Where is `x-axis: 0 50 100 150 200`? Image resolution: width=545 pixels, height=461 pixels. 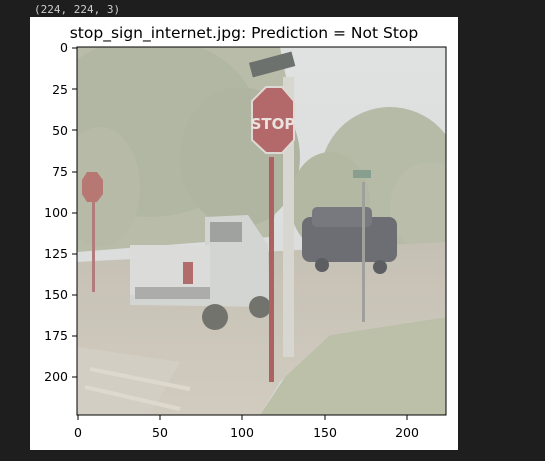 x-axis: 0 50 100 150 200 is located at coordinates (246, 427).